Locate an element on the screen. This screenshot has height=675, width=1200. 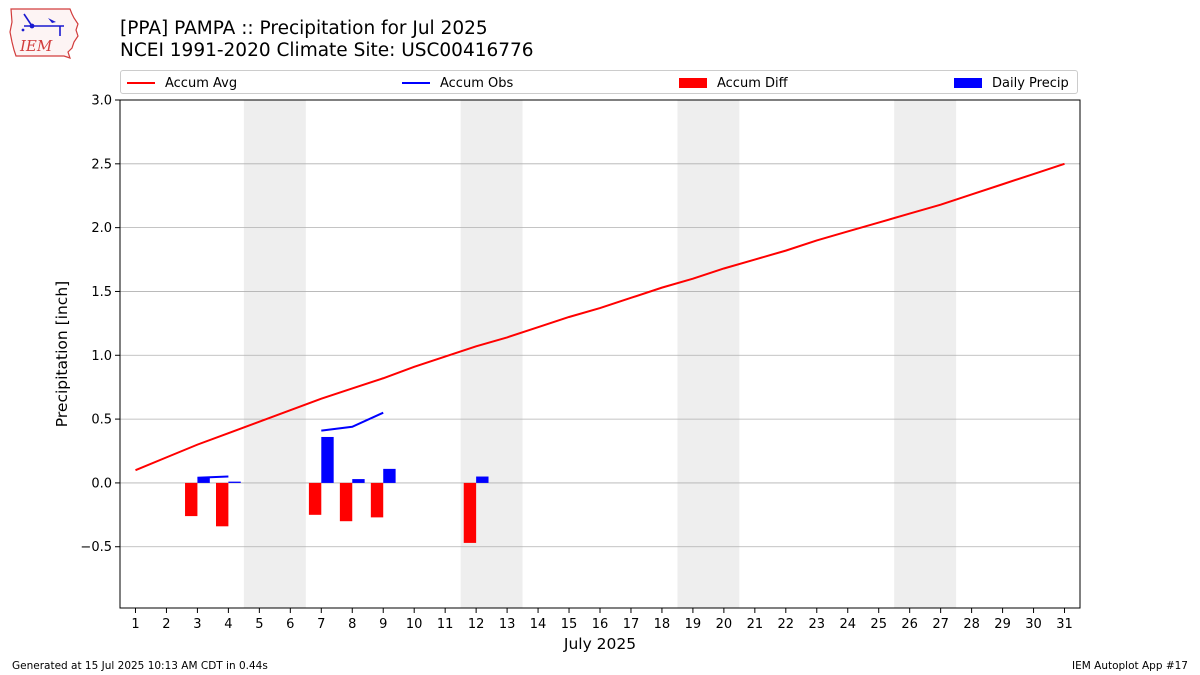
legend-item-accum-obs: Accum Obs is located at coordinates (457, 83).